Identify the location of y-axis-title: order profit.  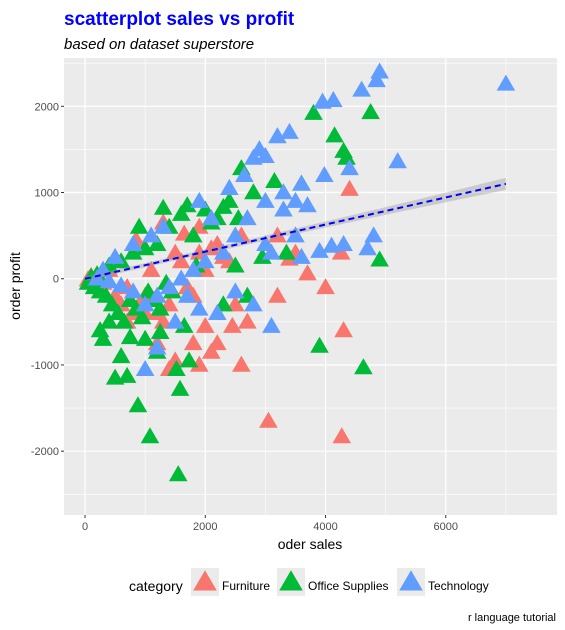
(15, 286).